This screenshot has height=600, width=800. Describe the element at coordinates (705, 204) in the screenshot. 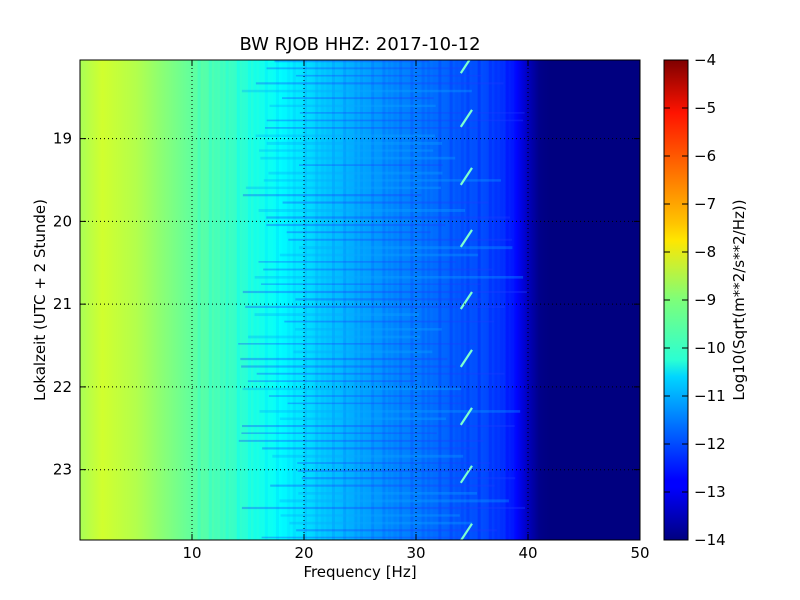

I see `colorbar-tick-label: −7` at that location.